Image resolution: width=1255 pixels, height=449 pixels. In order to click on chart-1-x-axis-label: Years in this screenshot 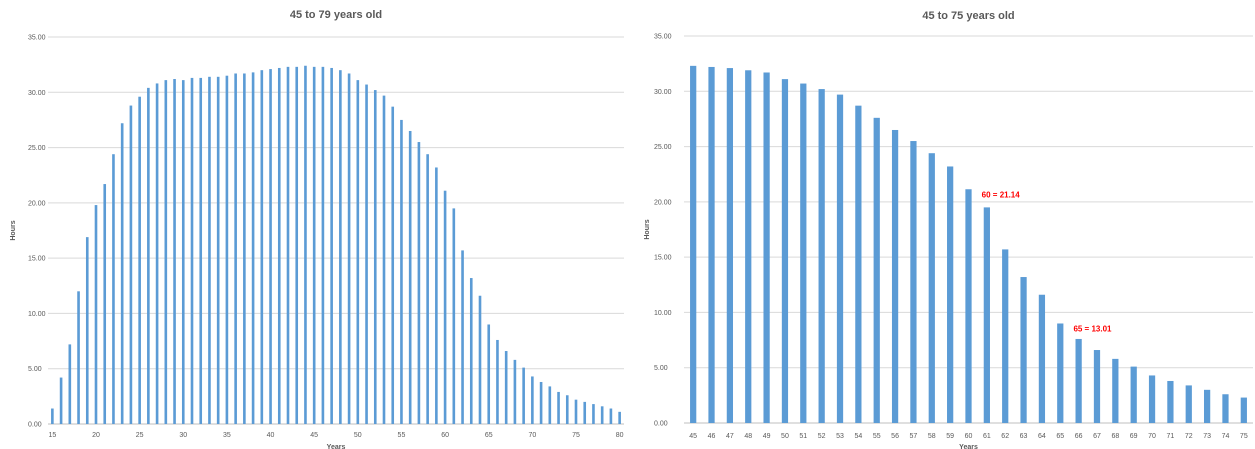, I will do `click(968, 446)`.